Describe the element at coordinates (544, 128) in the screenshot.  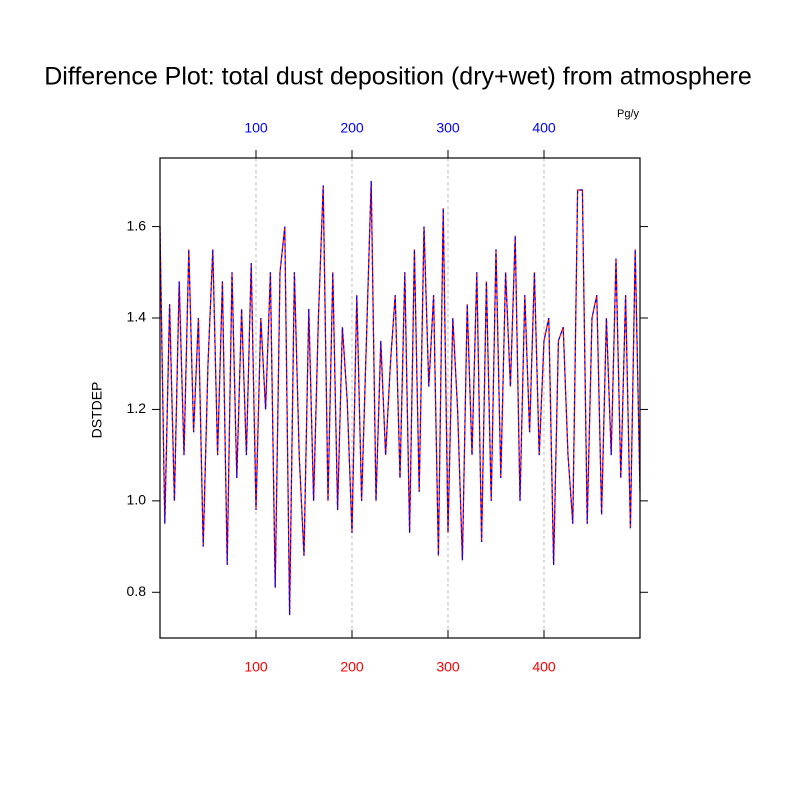
I see `x-top-tick-label: 400` at that location.